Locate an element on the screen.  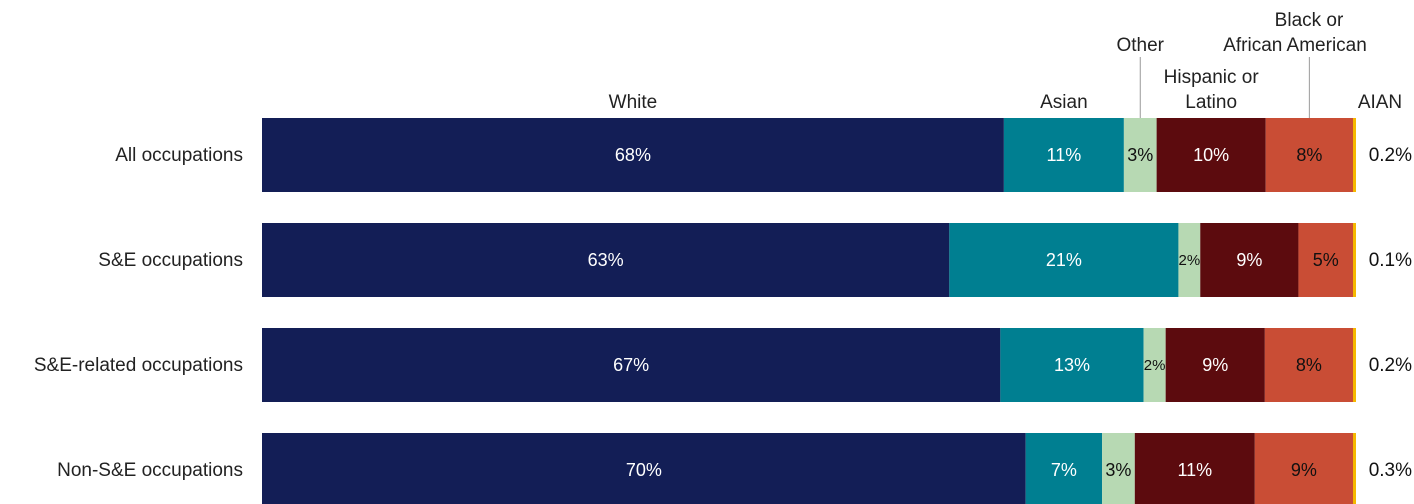
data-label-asian: 13% is located at coordinates (1072, 365).